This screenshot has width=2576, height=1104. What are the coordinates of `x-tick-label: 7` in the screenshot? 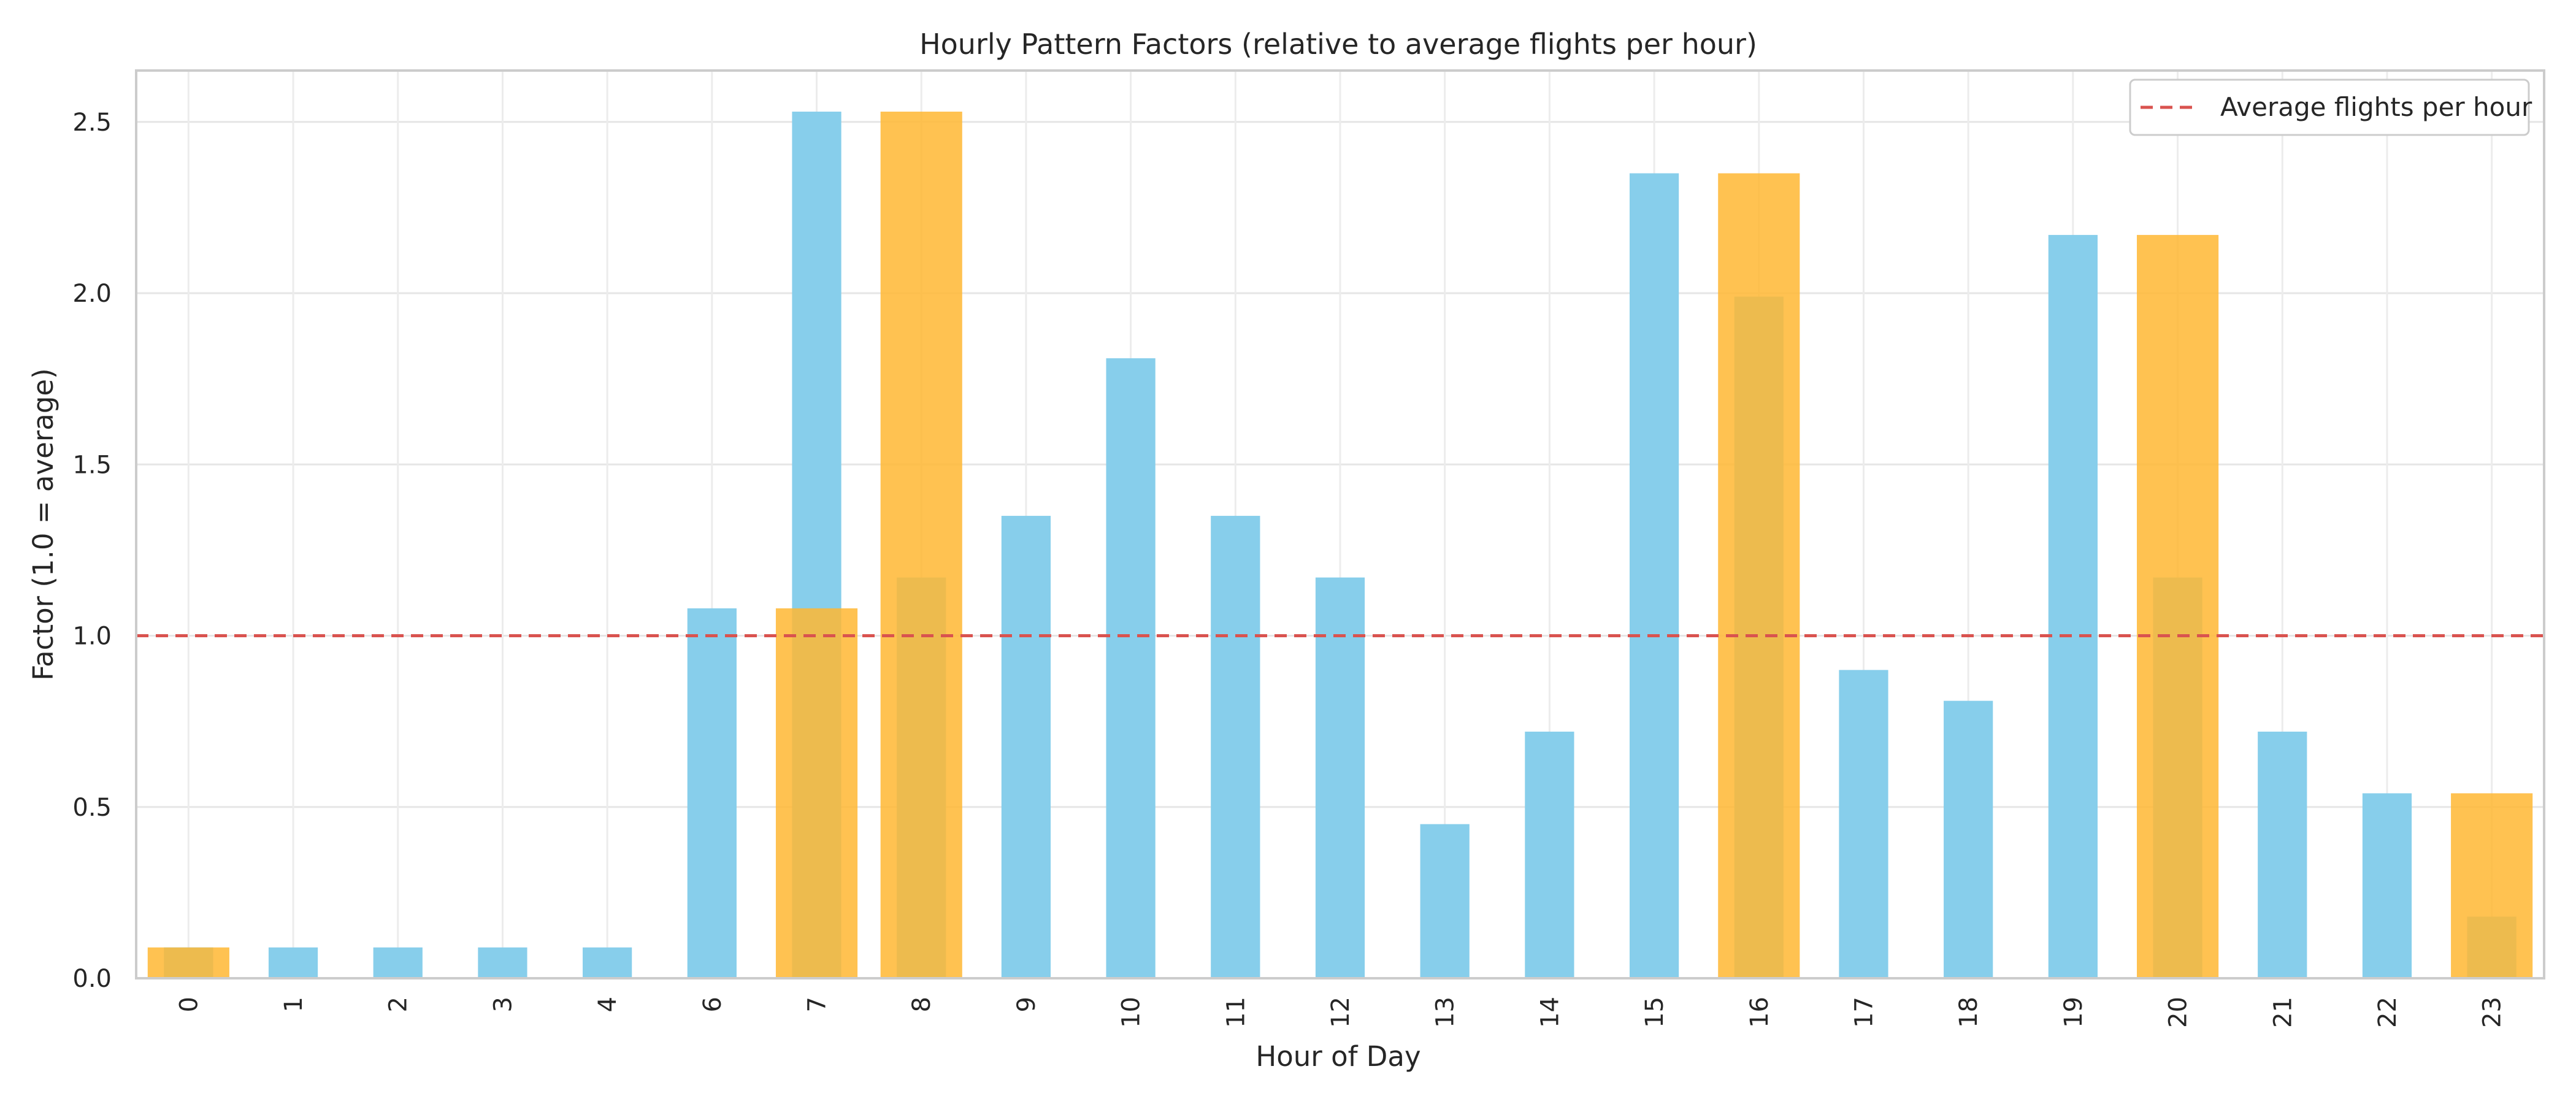 It's located at (817, 1004).